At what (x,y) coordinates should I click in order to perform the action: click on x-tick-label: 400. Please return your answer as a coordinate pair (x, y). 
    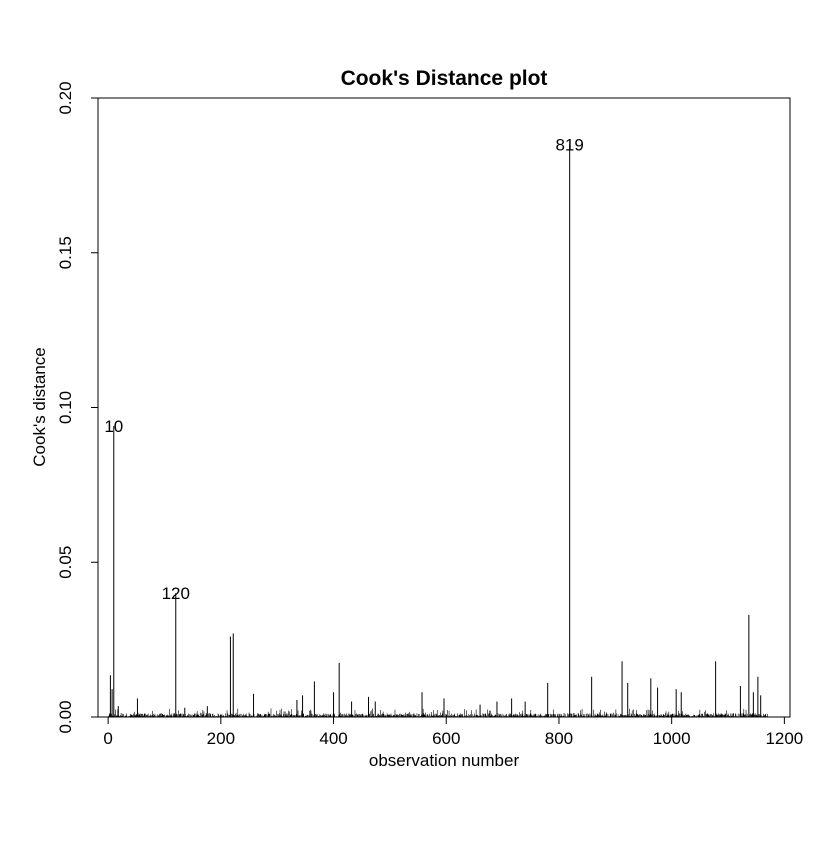
    Looking at the image, I should click on (333, 738).